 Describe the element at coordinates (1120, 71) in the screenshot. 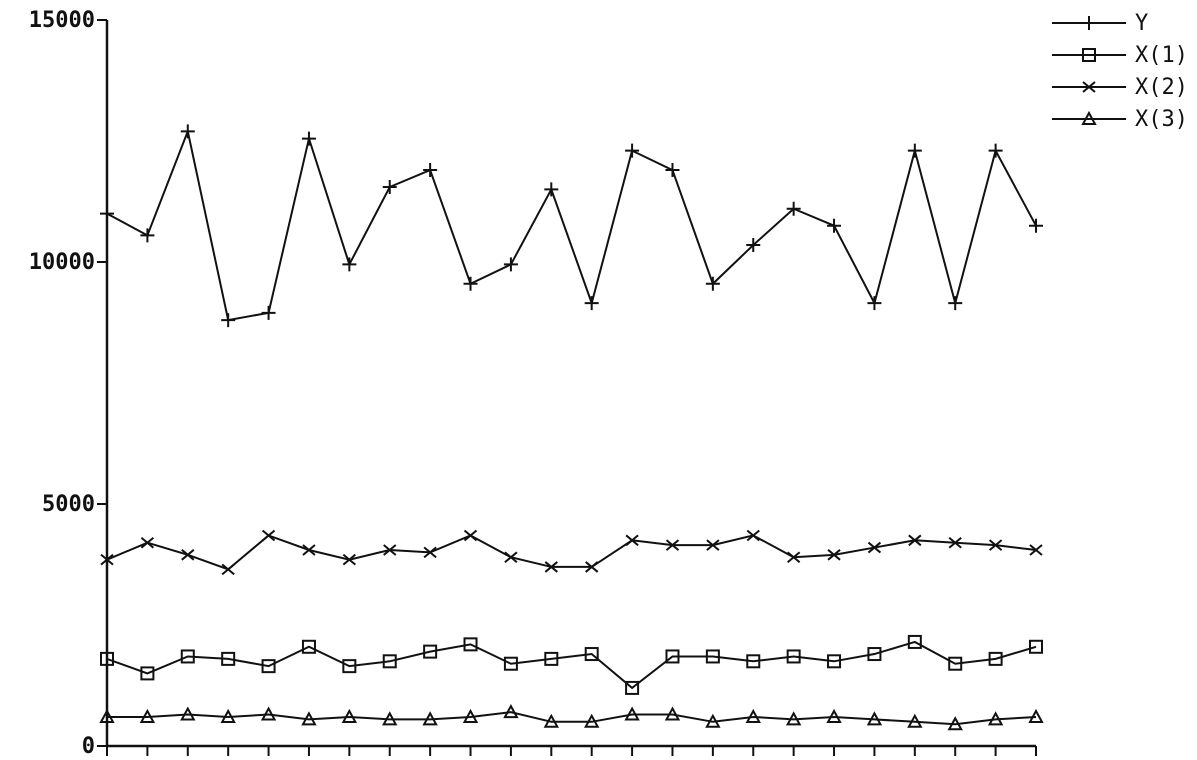

I see `legend: Y X(1) X(2) X(3)` at that location.